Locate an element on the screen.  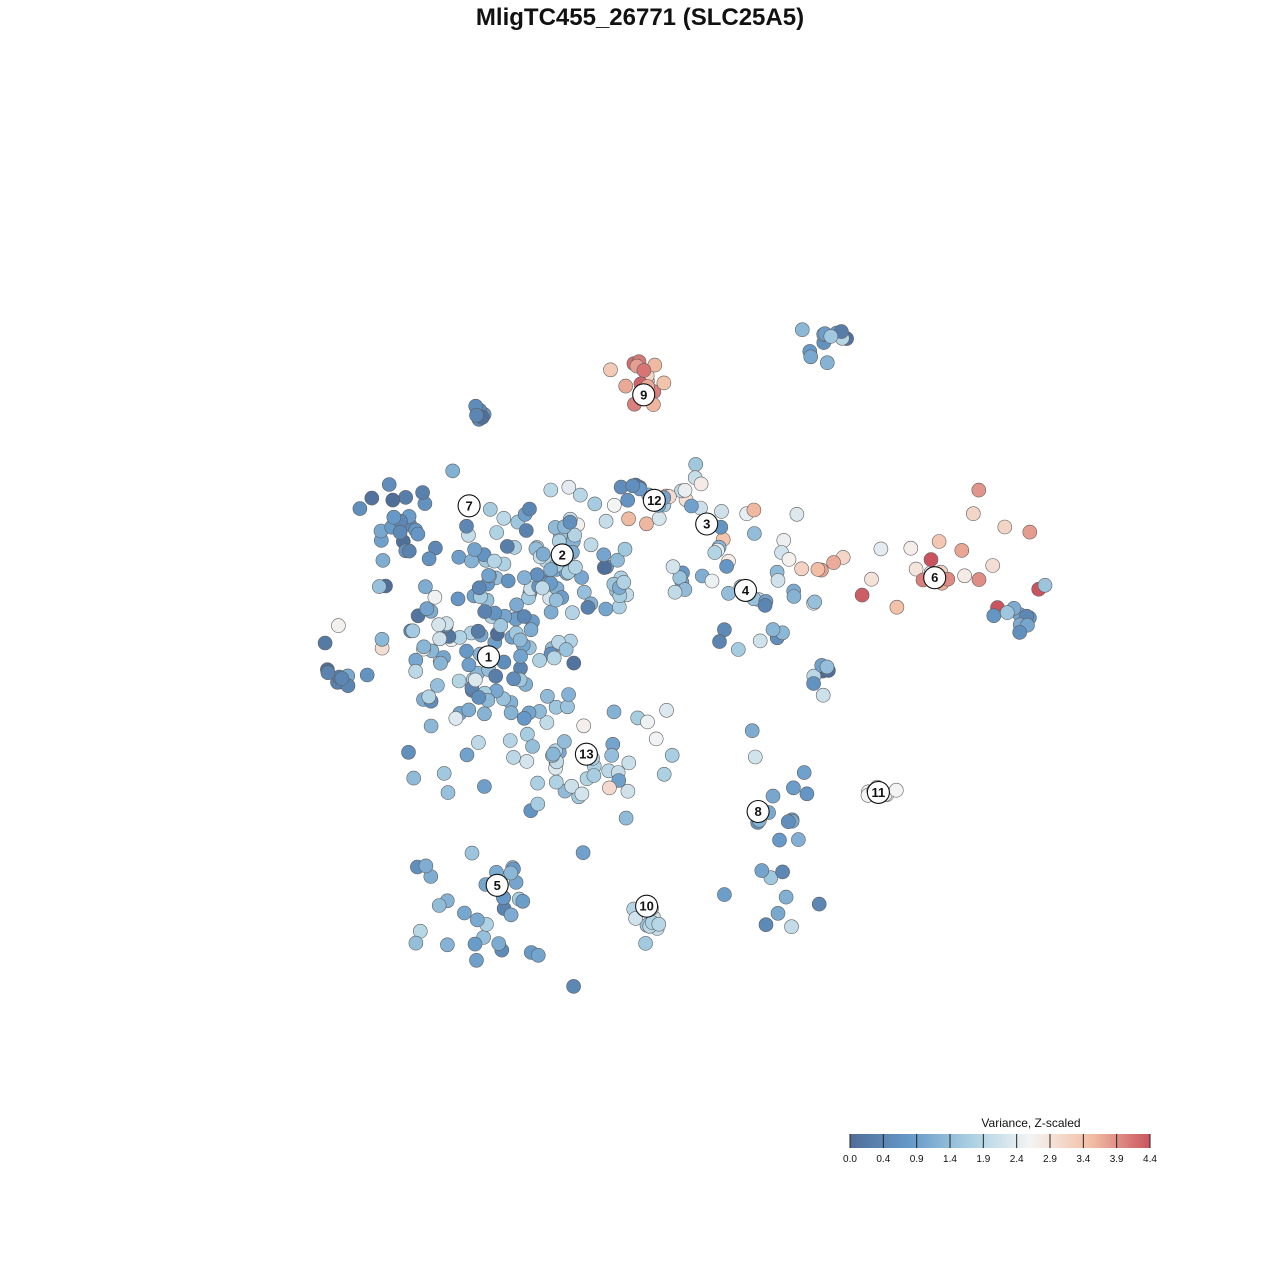
chart-title: MligTC455_26771 (SLC25A5) is located at coordinates (640, 17).